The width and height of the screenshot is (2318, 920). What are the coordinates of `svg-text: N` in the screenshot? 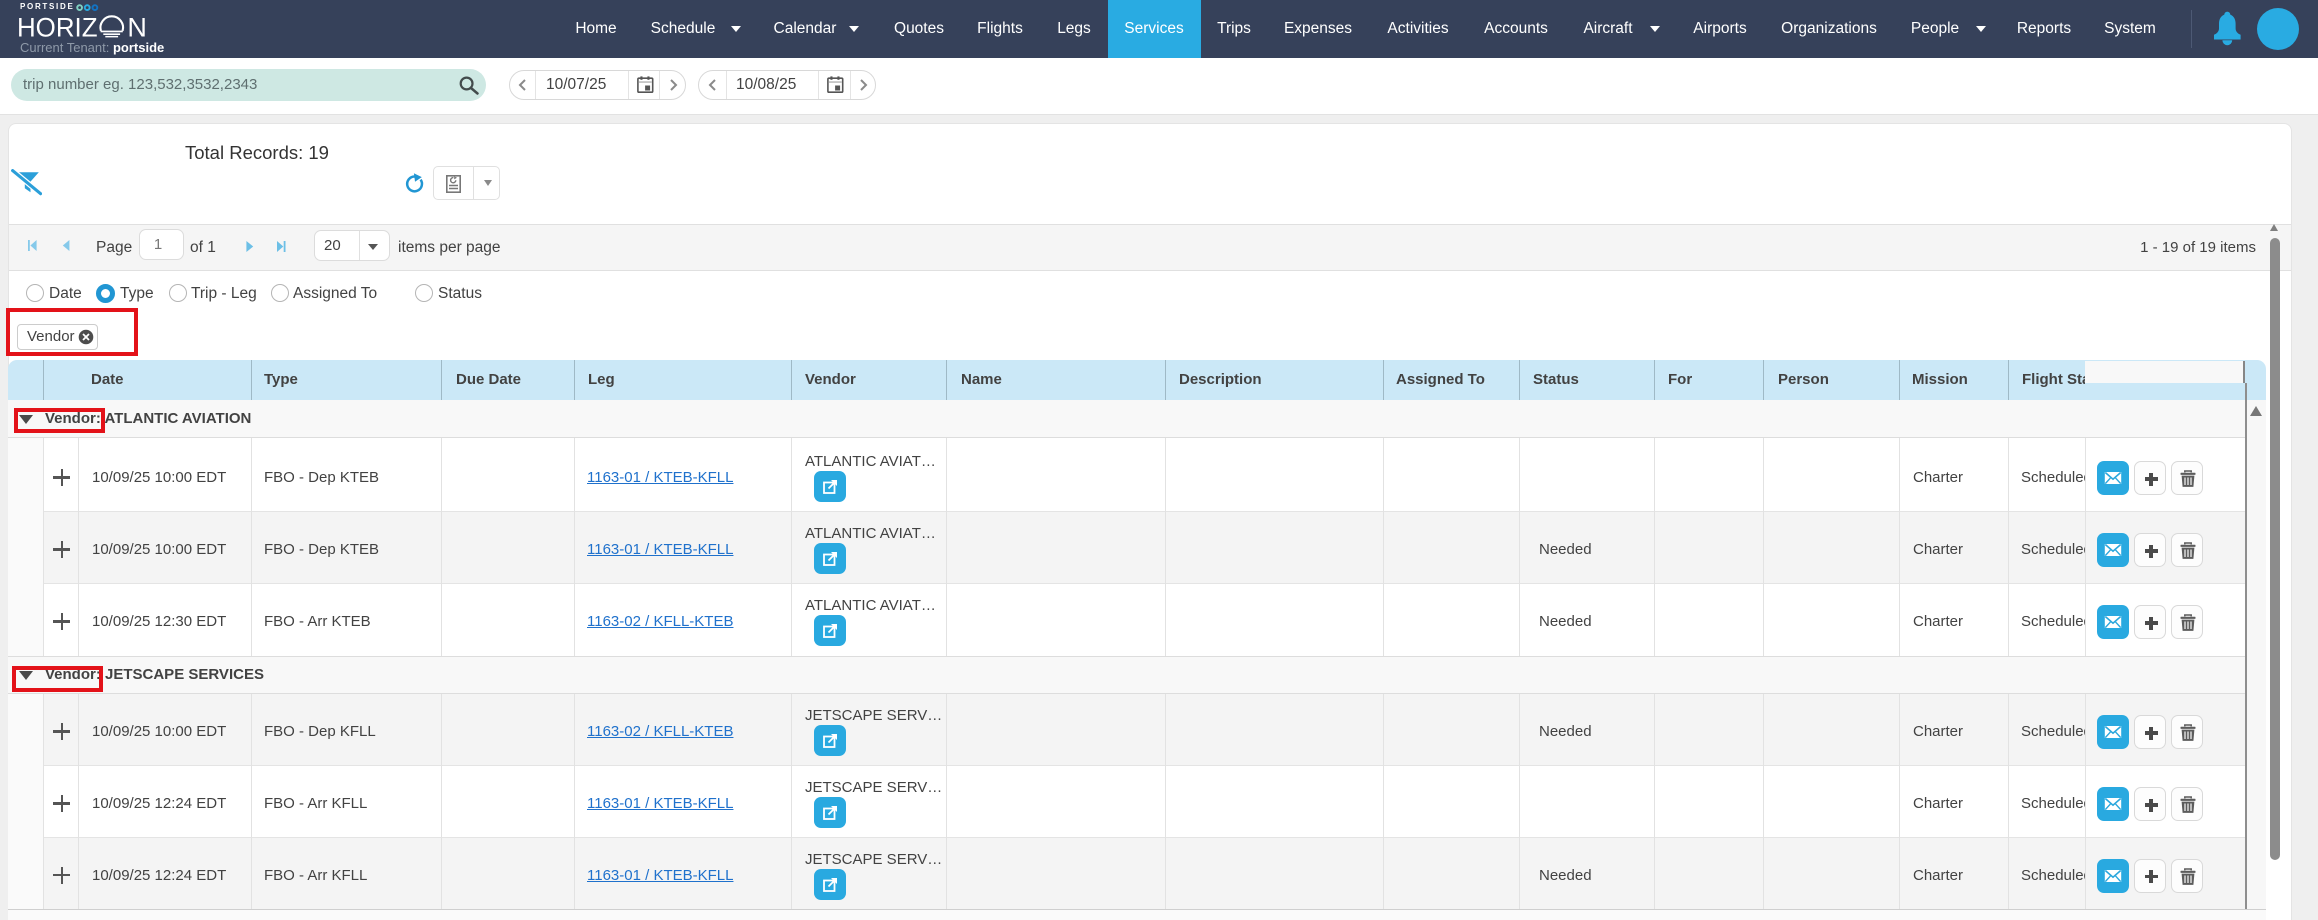 It's located at (136, 28).